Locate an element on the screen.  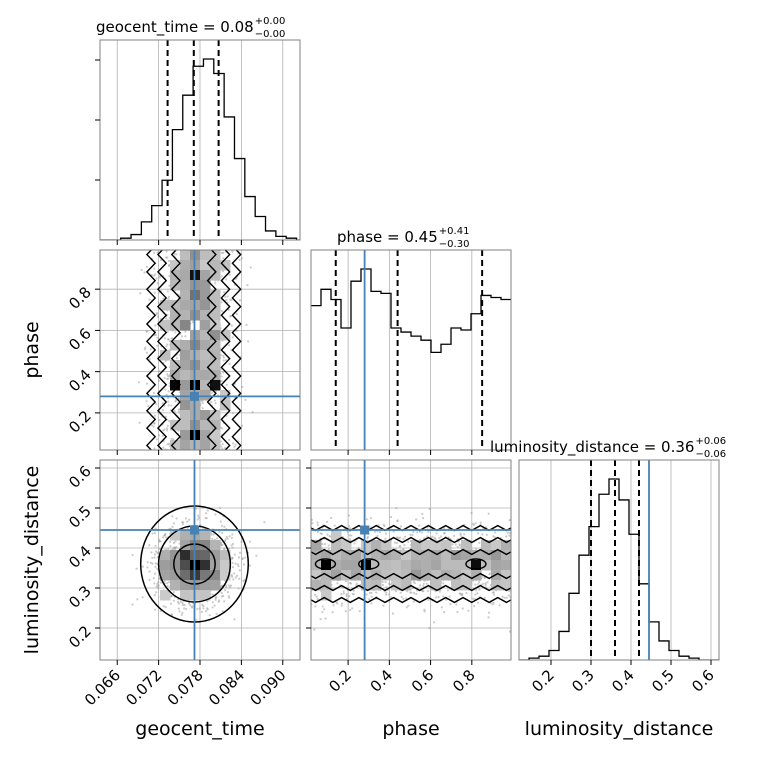
hist-step-geocent_time is located at coordinates (200, 149).